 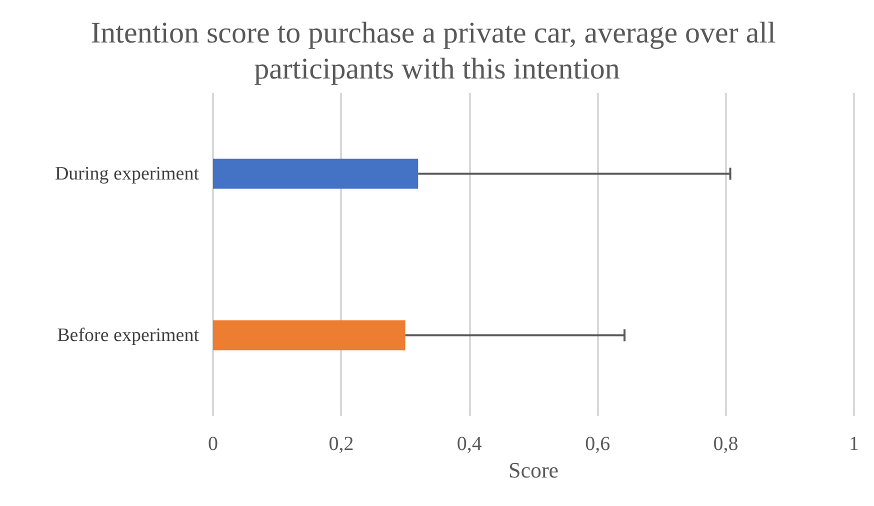 I want to click on chart-title: Intention score to purchase a private car, average over all participants with this intention, so click(x=437, y=51).